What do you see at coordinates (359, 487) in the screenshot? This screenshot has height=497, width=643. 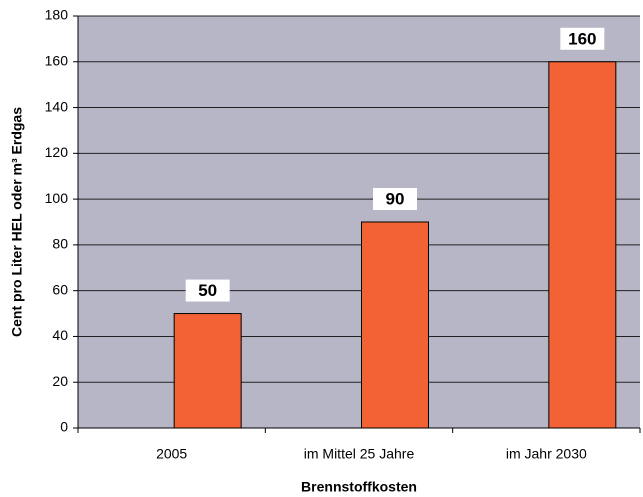 I see `x-axis-title: Brennstoffkosten` at bounding box center [359, 487].